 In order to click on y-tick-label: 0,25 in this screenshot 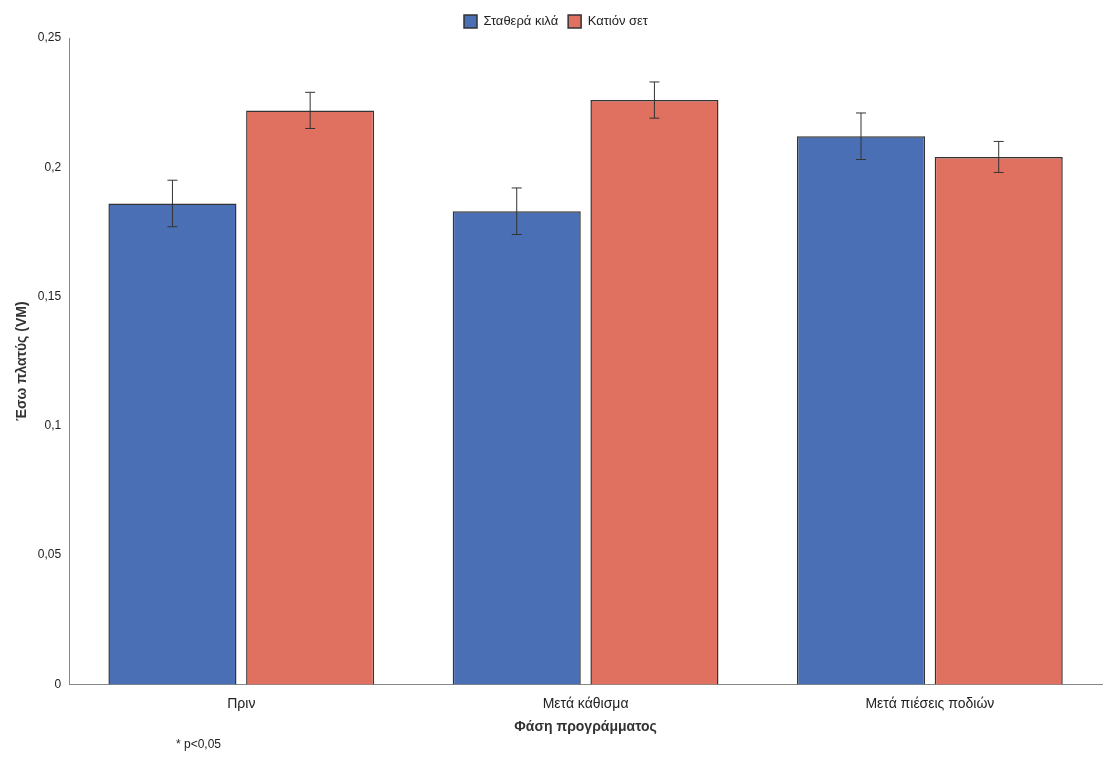, I will do `click(49, 37)`.